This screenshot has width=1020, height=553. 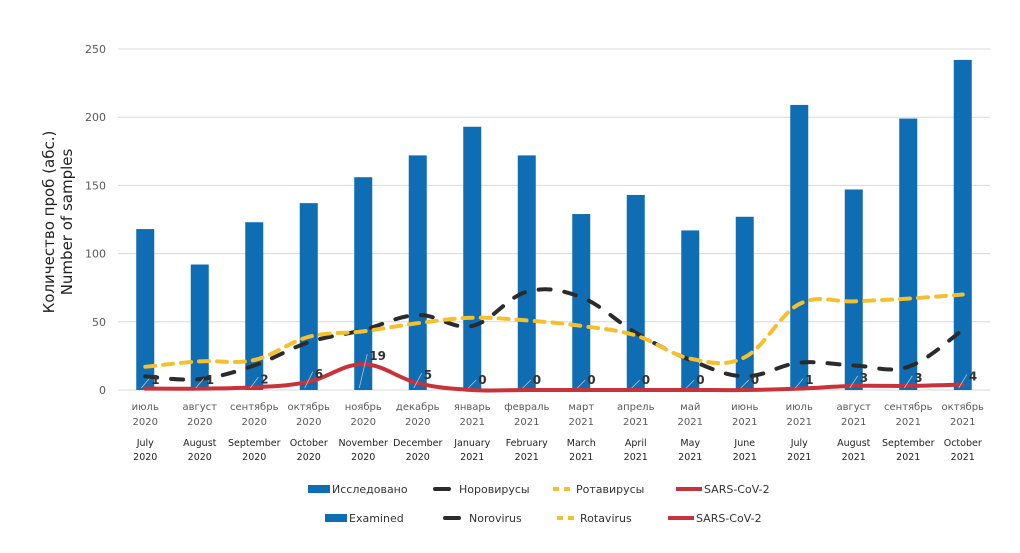 I want to click on legend-item-norovirus: Норовирусы, so click(x=481, y=489).